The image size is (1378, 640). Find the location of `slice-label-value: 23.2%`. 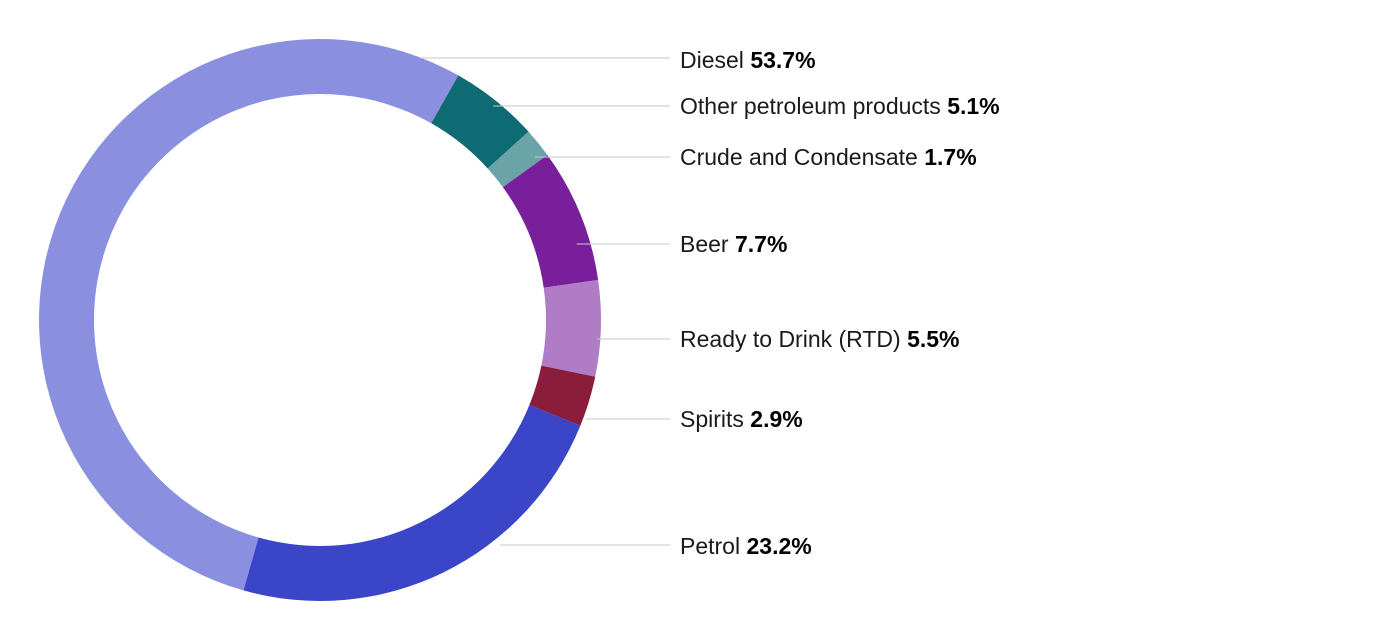

slice-label-value: 23.2% is located at coordinates (778, 546).